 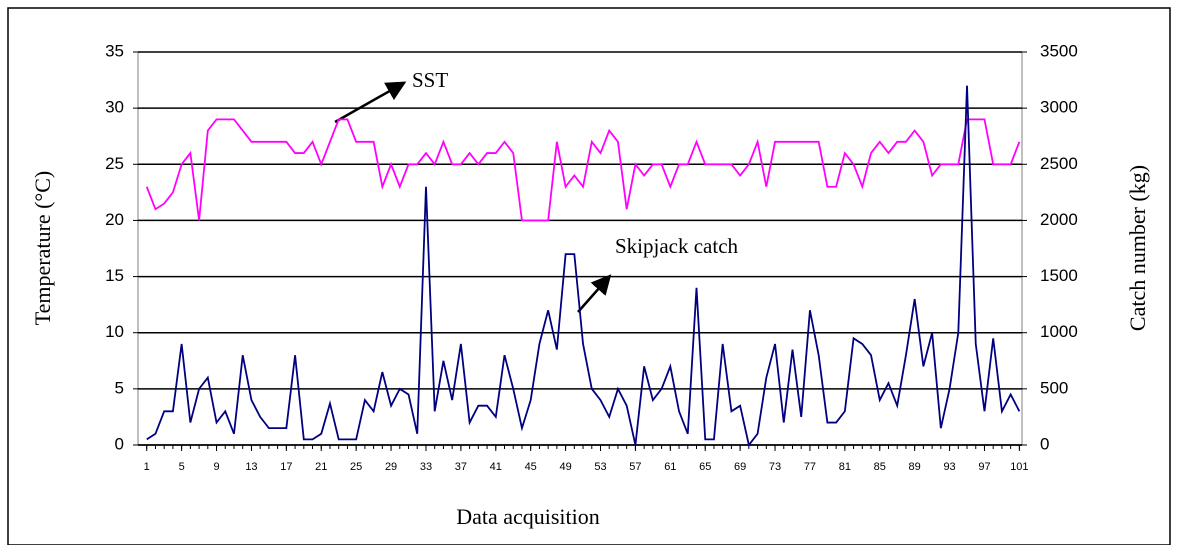 What do you see at coordinates (1137, 248) in the screenshot?
I see `y2-axis-title: Catch number (kg)` at bounding box center [1137, 248].